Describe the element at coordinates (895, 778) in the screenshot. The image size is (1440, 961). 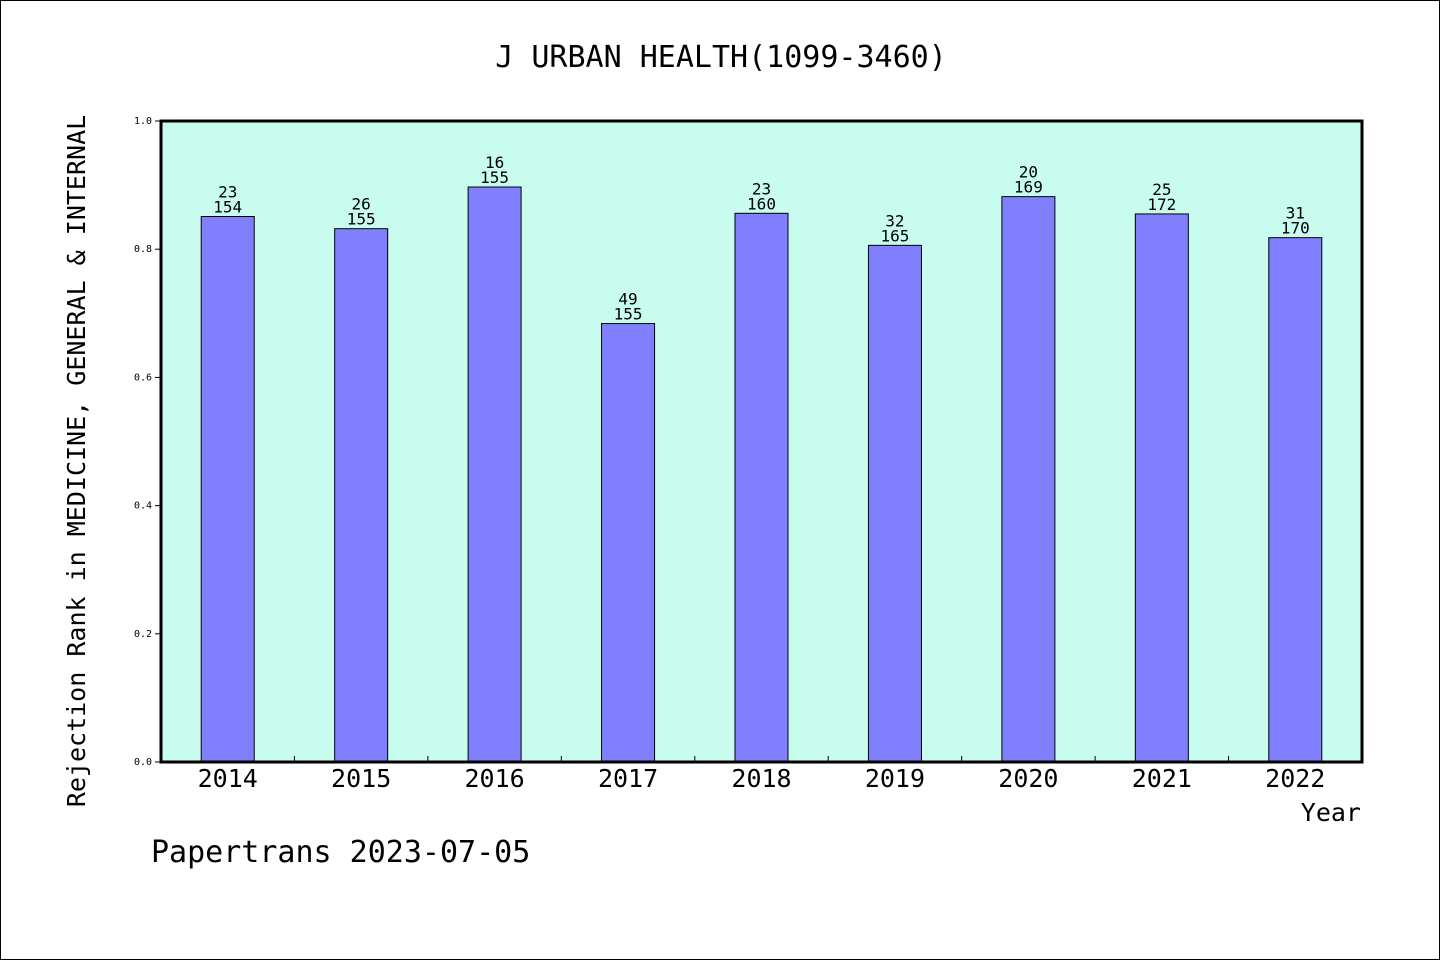
I see `x-tick-label: 2019` at that location.